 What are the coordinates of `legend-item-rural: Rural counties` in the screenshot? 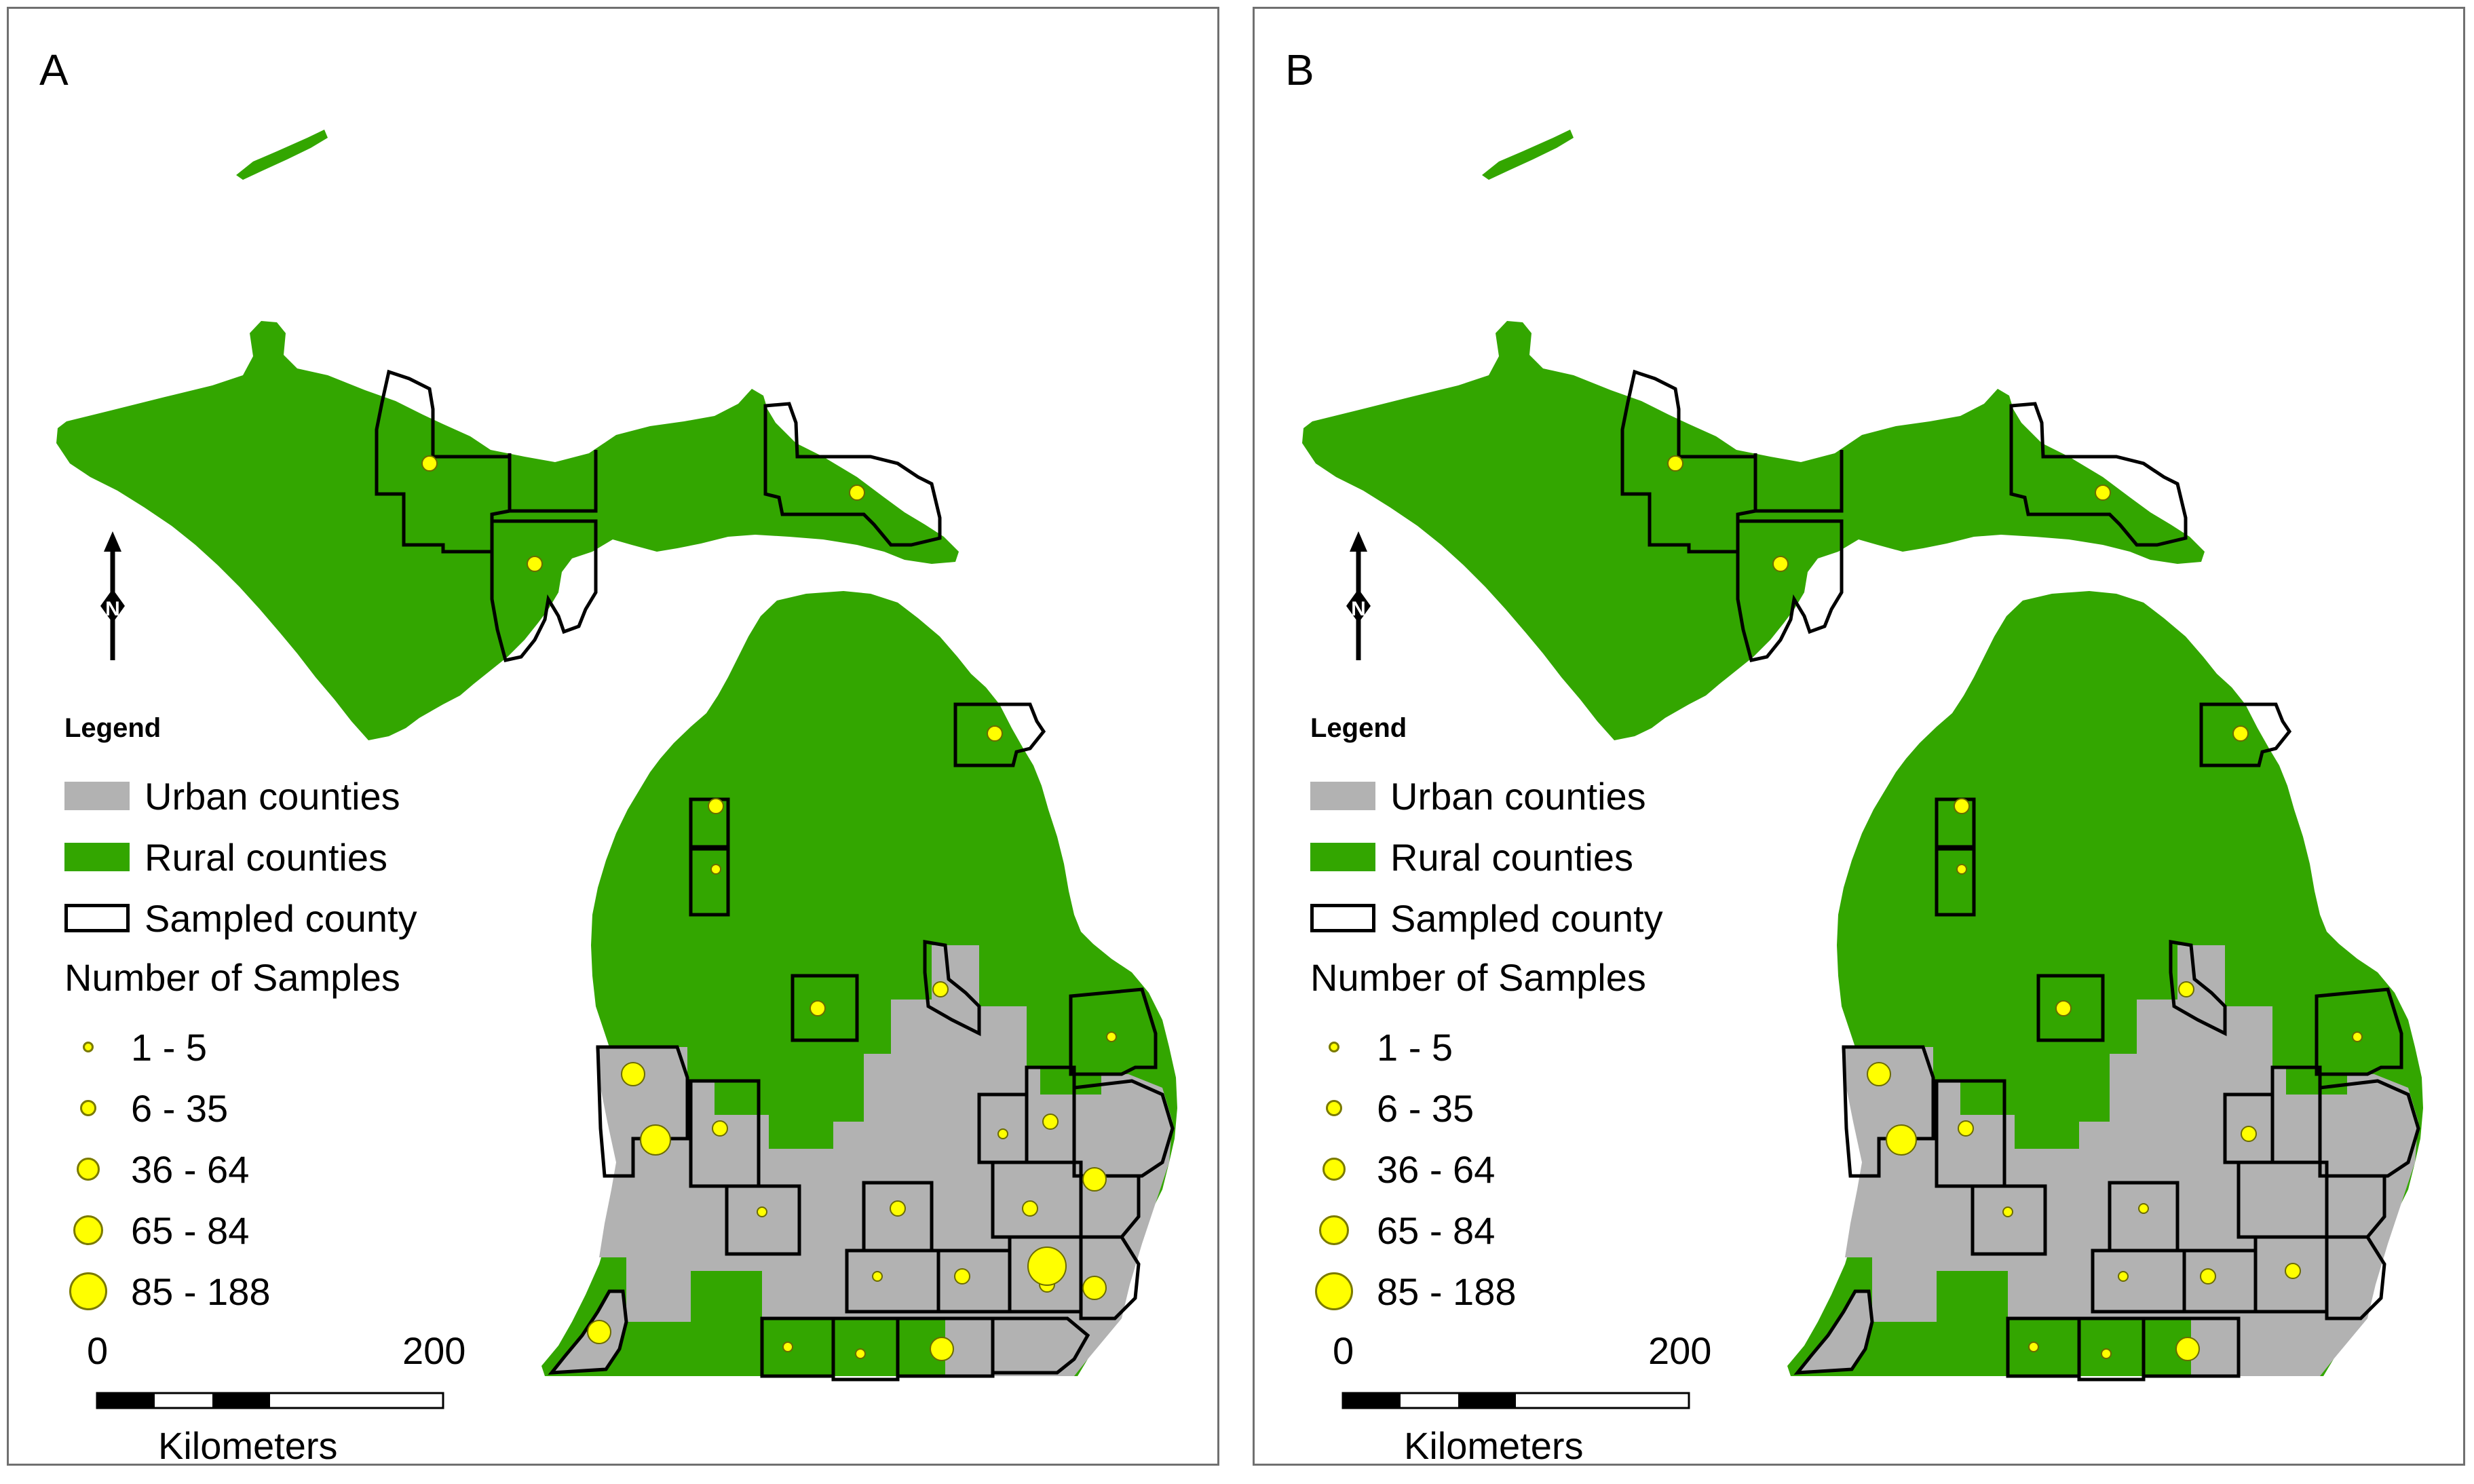 It's located at (225, 857).